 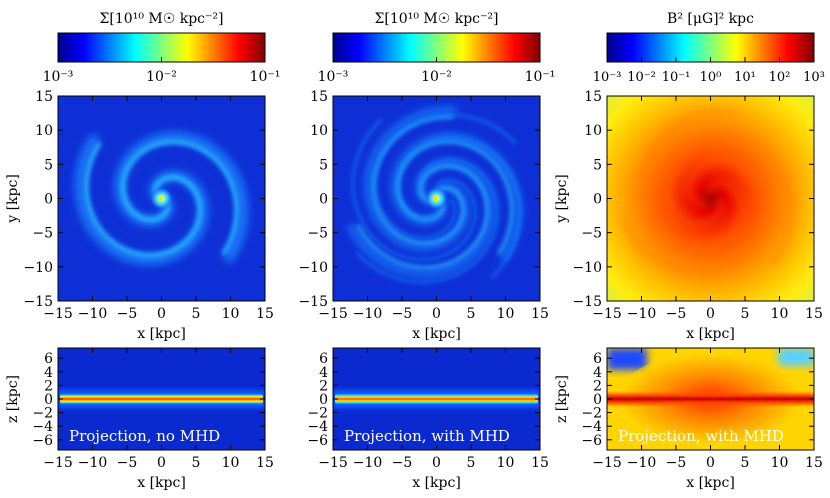 I want to click on field-disc, so click(x=710, y=399).